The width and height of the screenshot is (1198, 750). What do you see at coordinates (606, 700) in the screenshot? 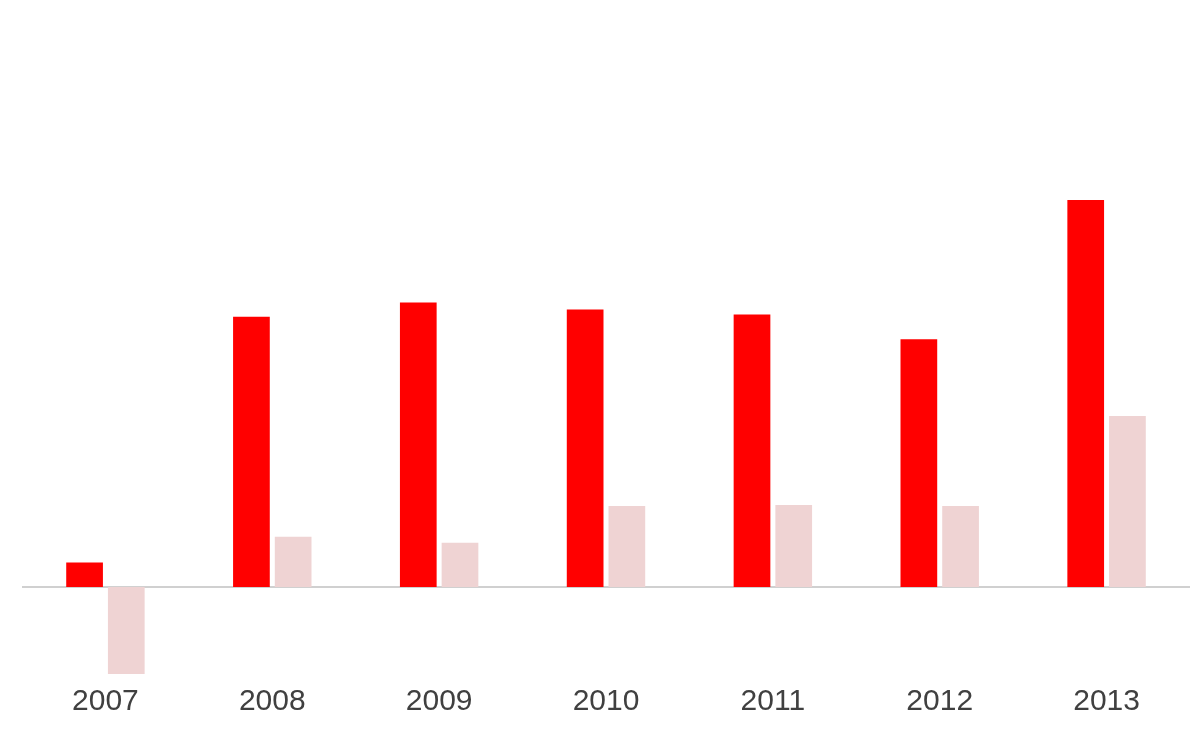
I see `x-tick-label: 2010` at bounding box center [606, 700].